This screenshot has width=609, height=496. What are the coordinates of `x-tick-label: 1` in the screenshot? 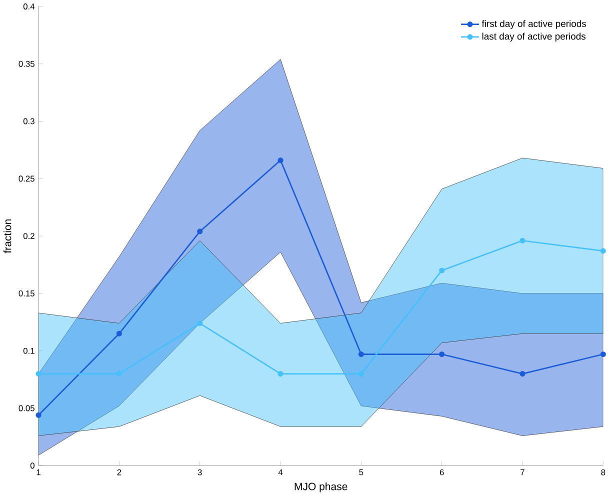 It's located at (38, 472).